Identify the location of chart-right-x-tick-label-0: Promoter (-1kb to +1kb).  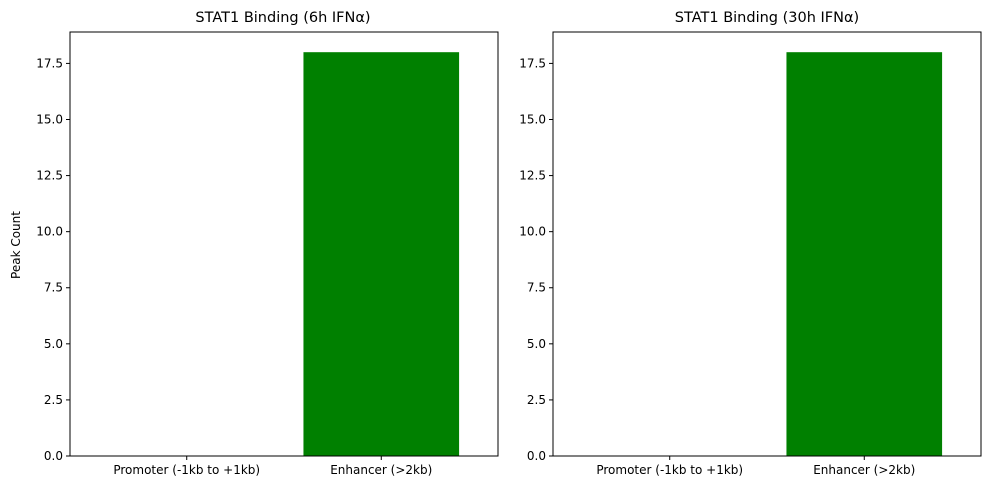
(669, 470).